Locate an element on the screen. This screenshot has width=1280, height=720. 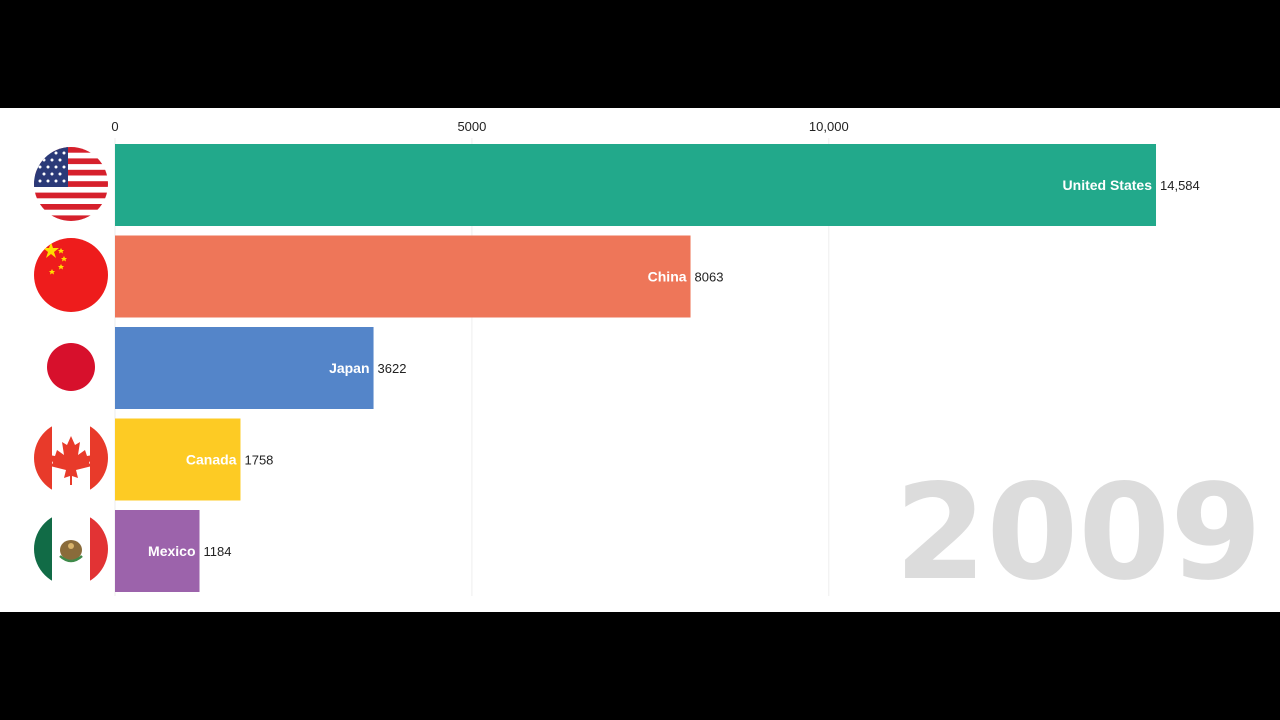
bar-value-label: 8063 is located at coordinates (709, 277).